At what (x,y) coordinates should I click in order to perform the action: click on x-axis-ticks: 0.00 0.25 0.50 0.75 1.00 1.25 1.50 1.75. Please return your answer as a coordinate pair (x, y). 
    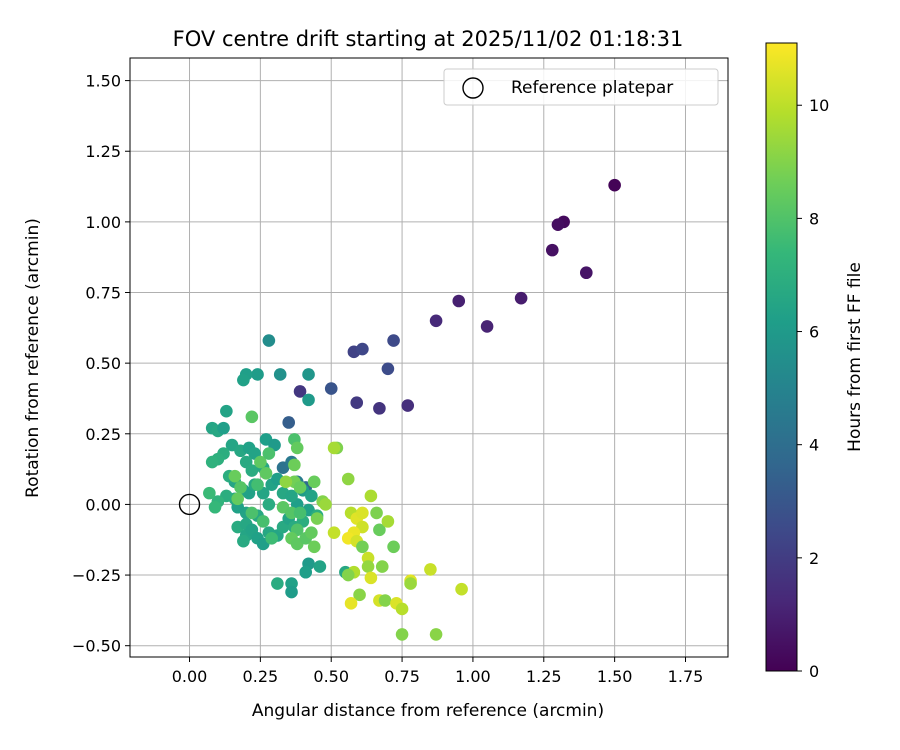
    Looking at the image, I should click on (438, 671).